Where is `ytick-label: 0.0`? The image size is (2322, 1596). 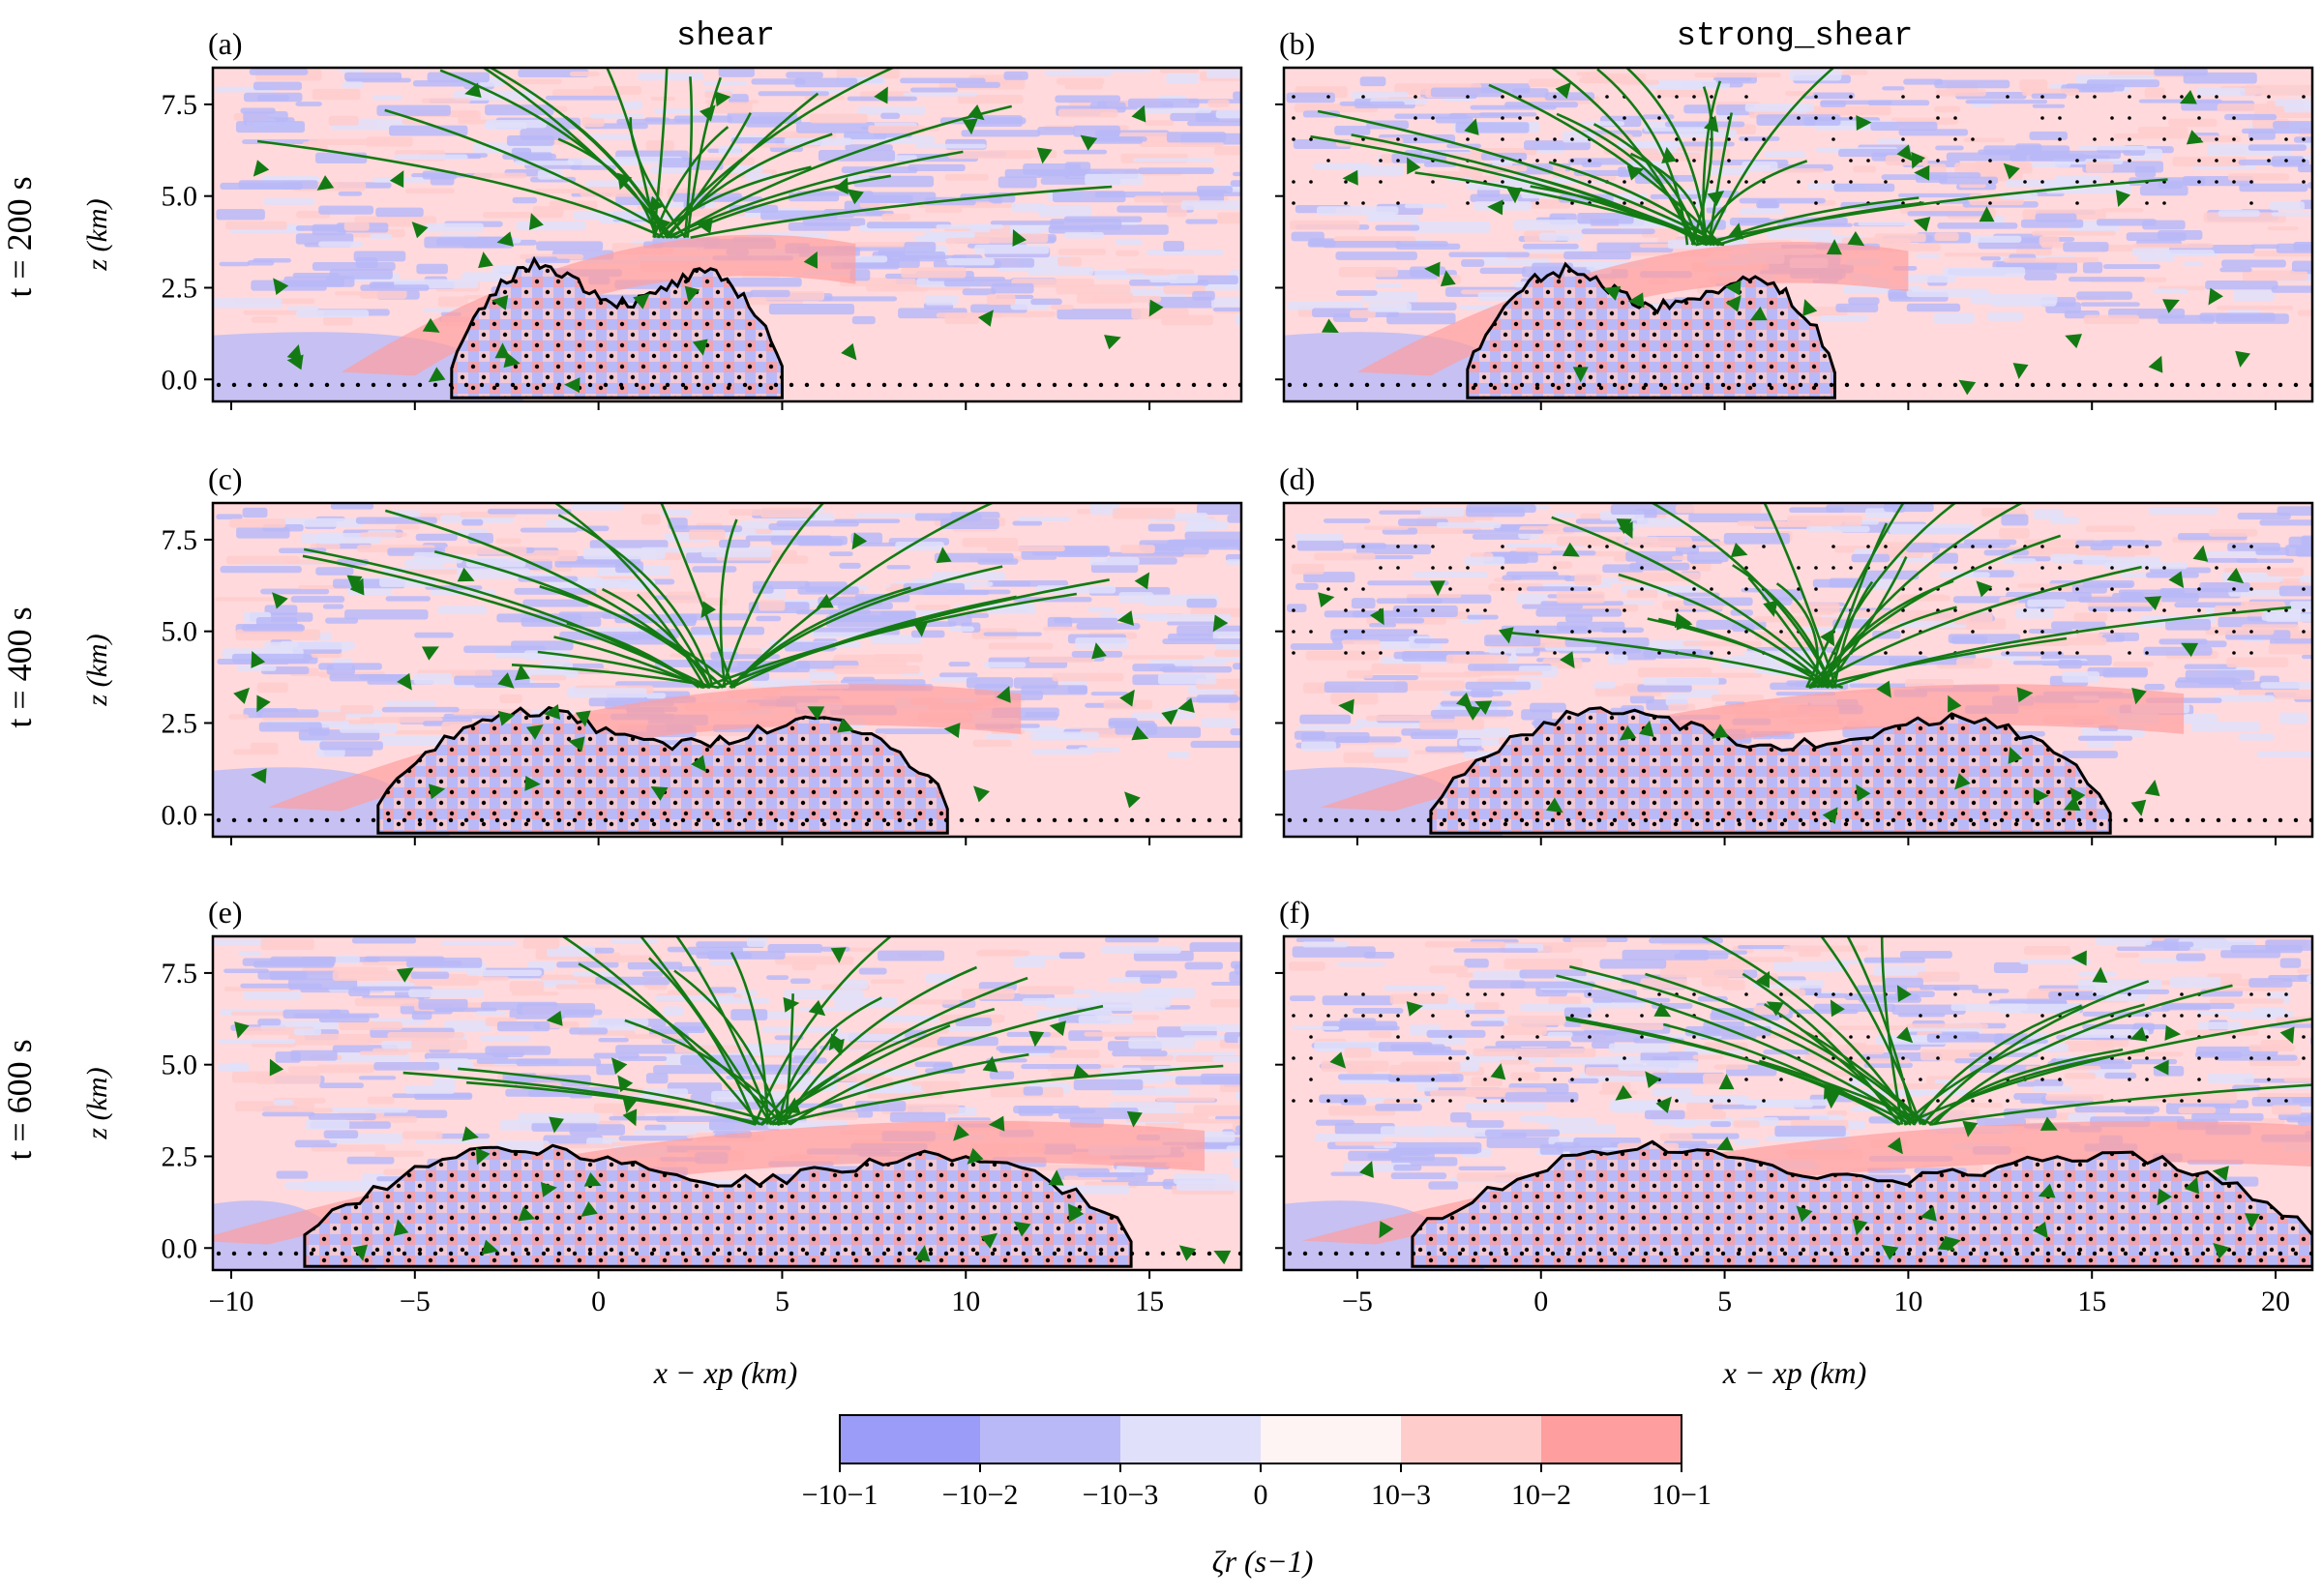 ytick-label: 0.0 is located at coordinates (180, 380).